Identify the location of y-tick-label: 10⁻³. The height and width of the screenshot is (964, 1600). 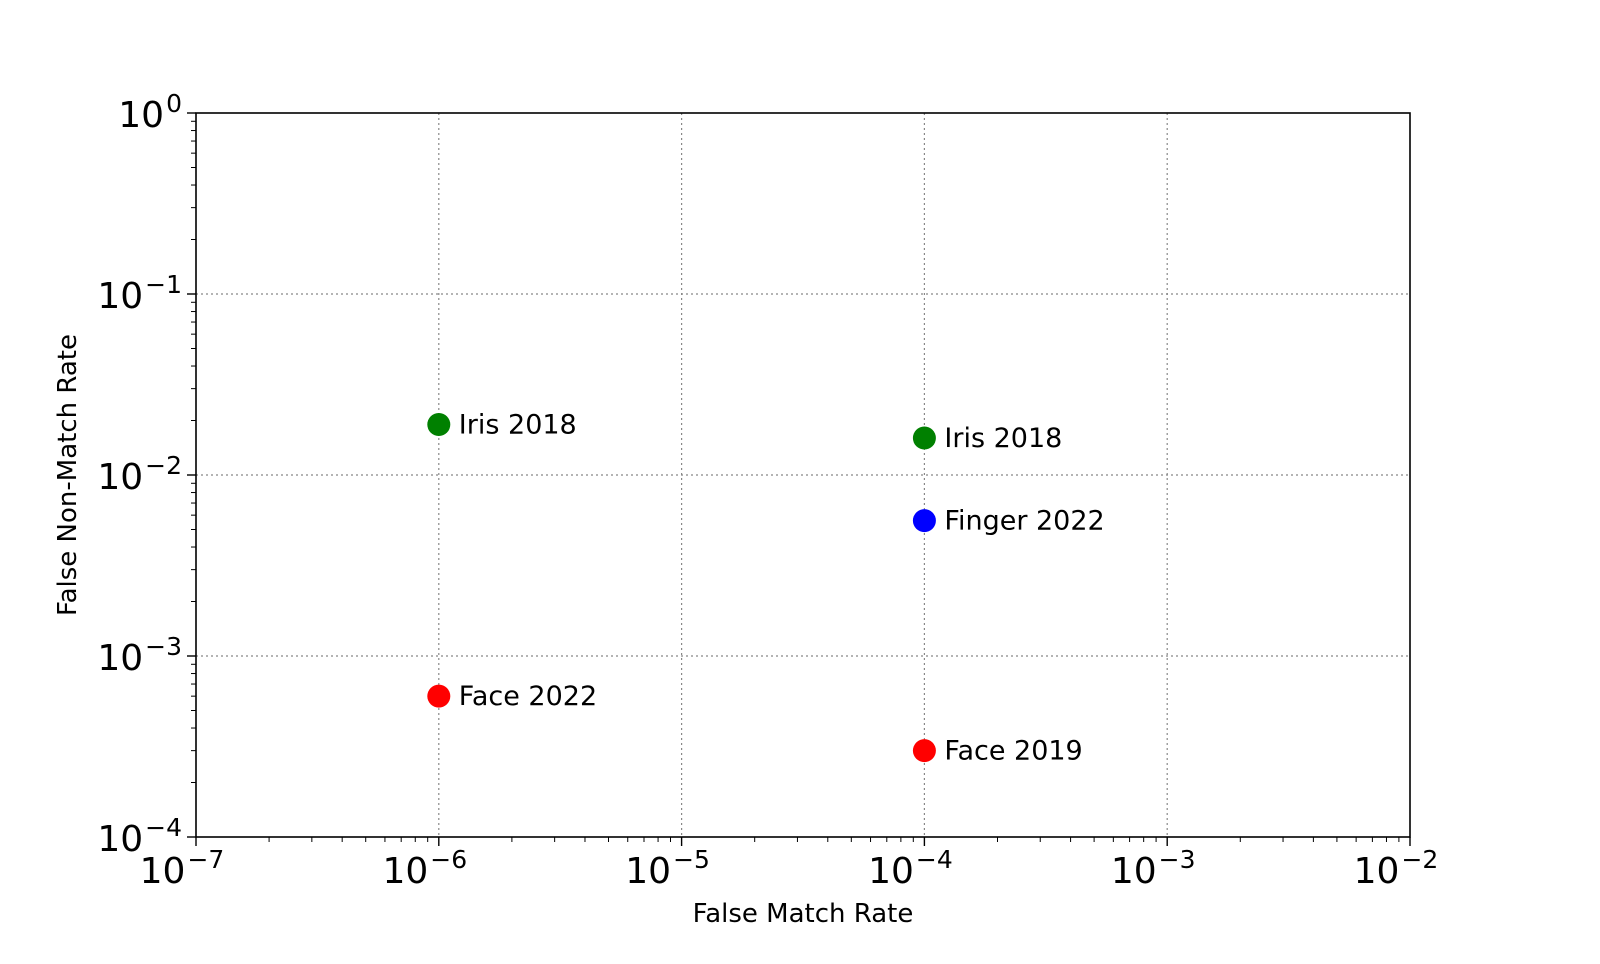
(139, 655).